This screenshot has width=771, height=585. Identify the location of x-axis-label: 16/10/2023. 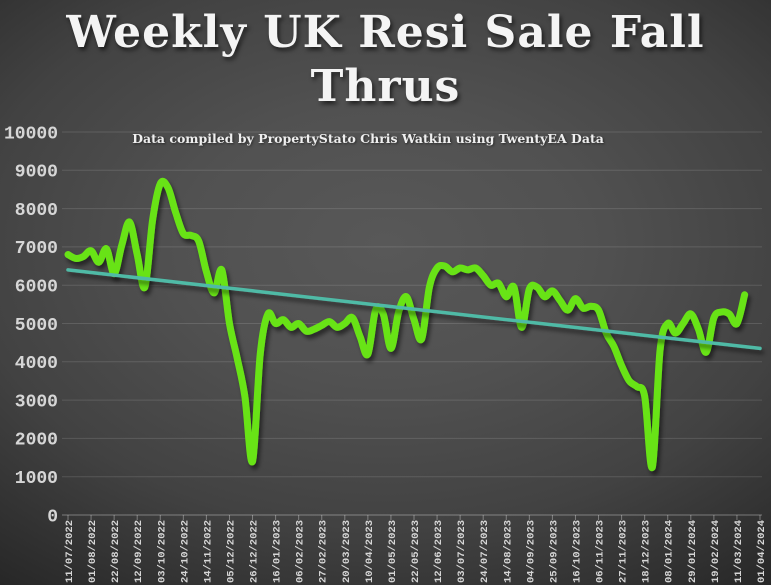
(577, 551).